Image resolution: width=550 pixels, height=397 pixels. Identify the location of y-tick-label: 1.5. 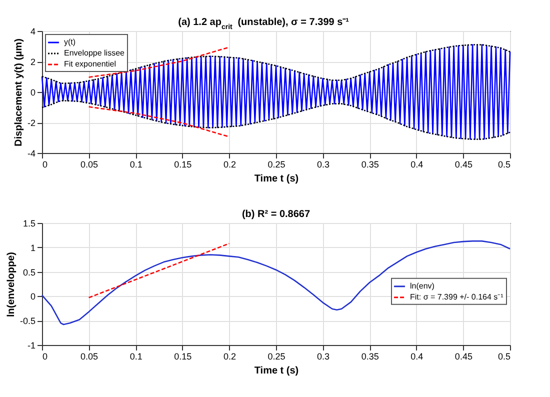
(29, 223).